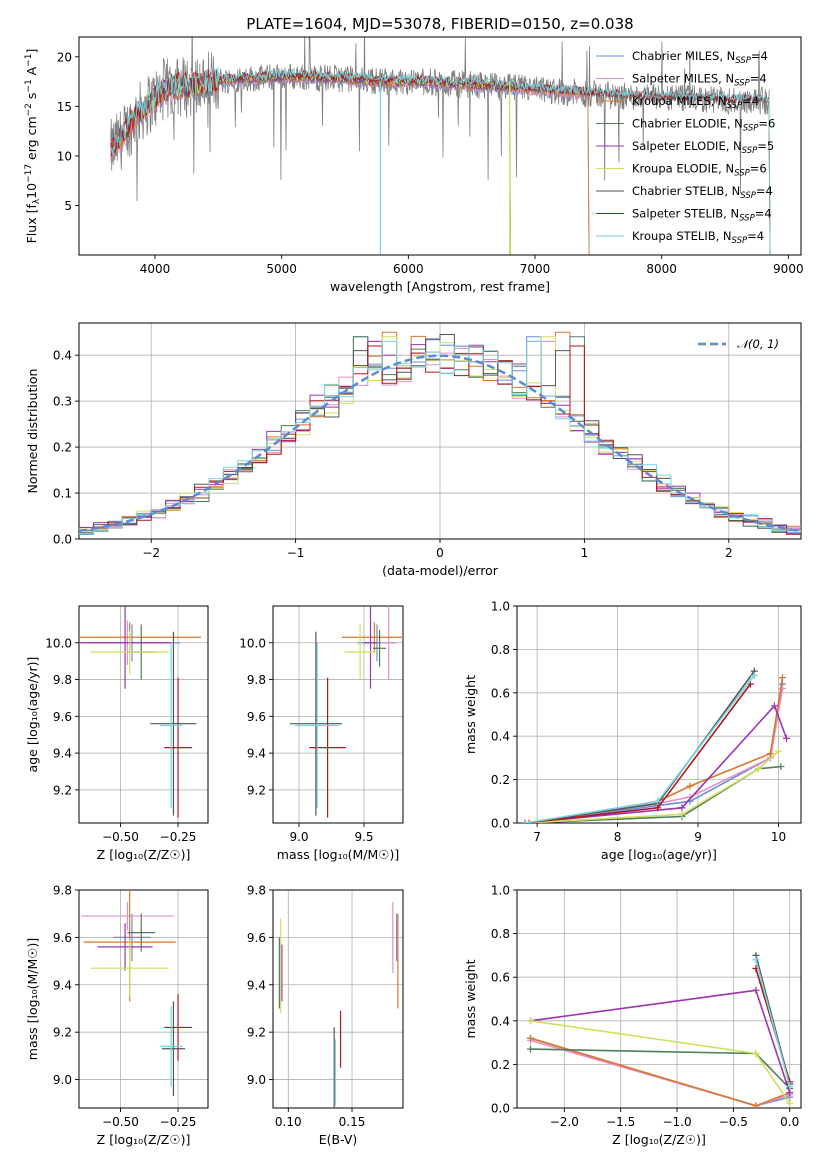 The height and width of the screenshot is (1170, 819). What do you see at coordinates (62, 402) in the screenshot?
I see `y-tick-label: 0.3` at bounding box center [62, 402].